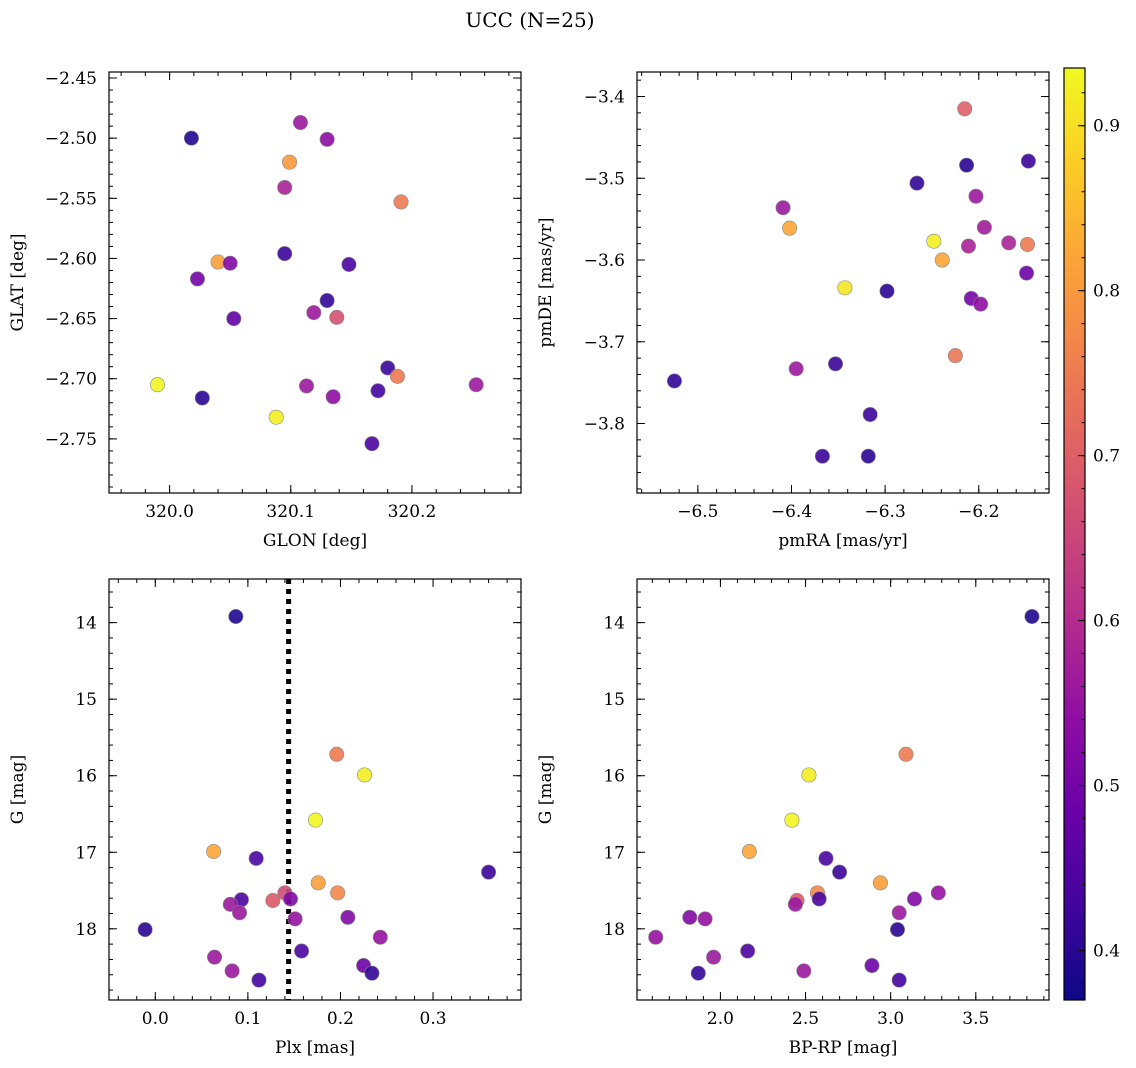  Describe the element at coordinates (315, 541) in the screenshot. I see `x-axis-label: GLON [deg]` at that location.